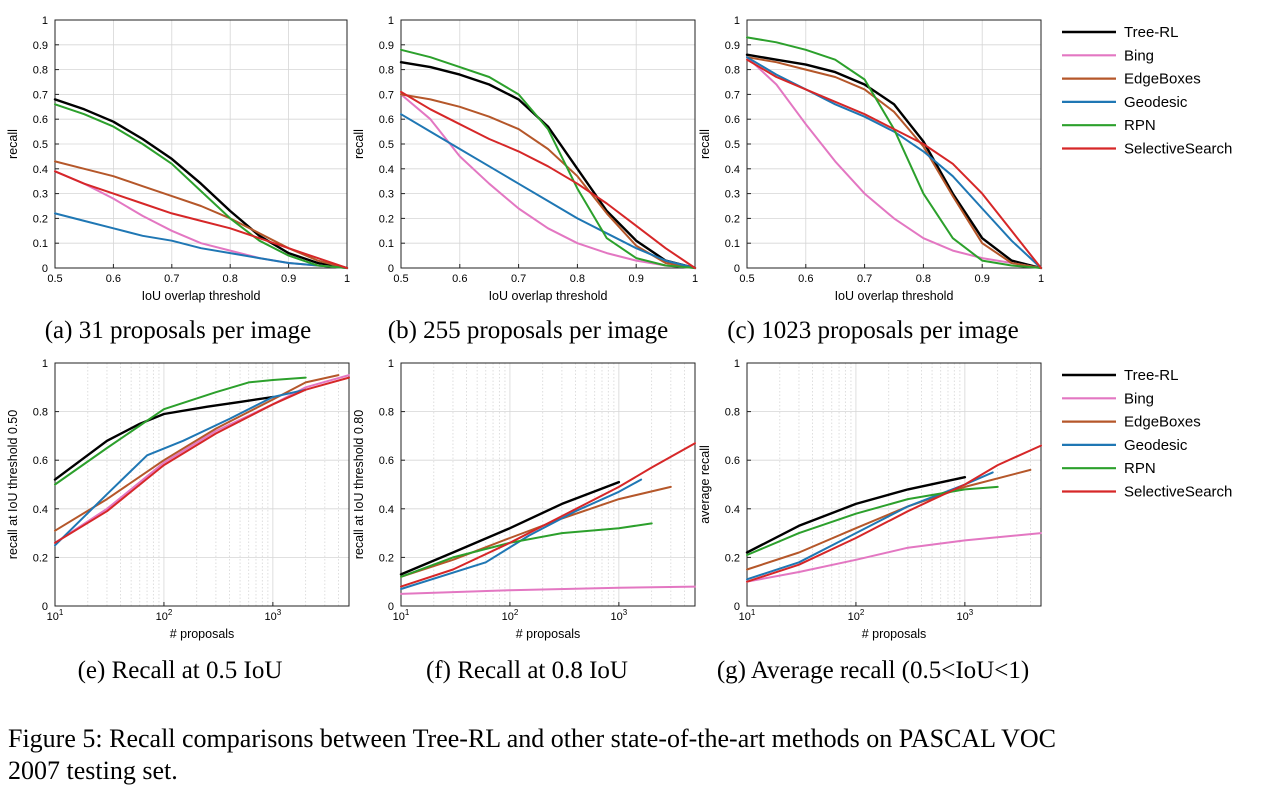 The height and width of the screenshot is (793, 1263). I want to click on legend-label-tree-rl: Tree-RL, so click(1151, 32).